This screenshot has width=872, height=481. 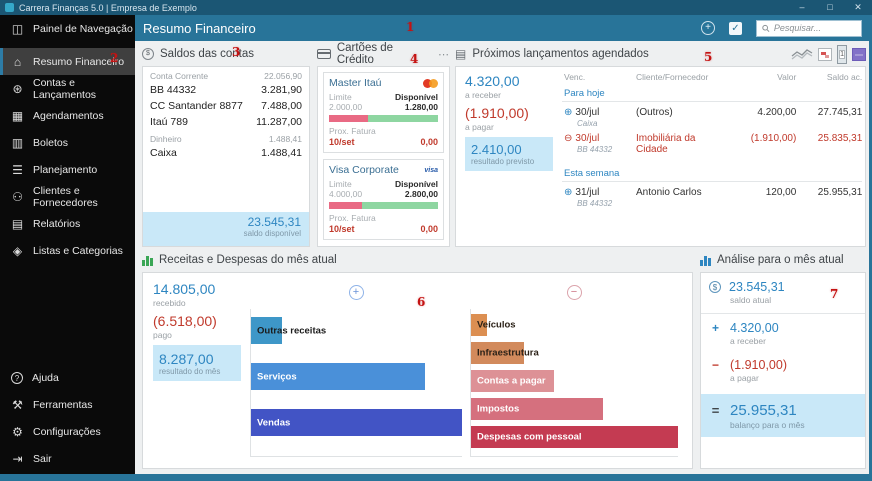 I want to click on tag-icon: ◈, so click(x=17, y=250).